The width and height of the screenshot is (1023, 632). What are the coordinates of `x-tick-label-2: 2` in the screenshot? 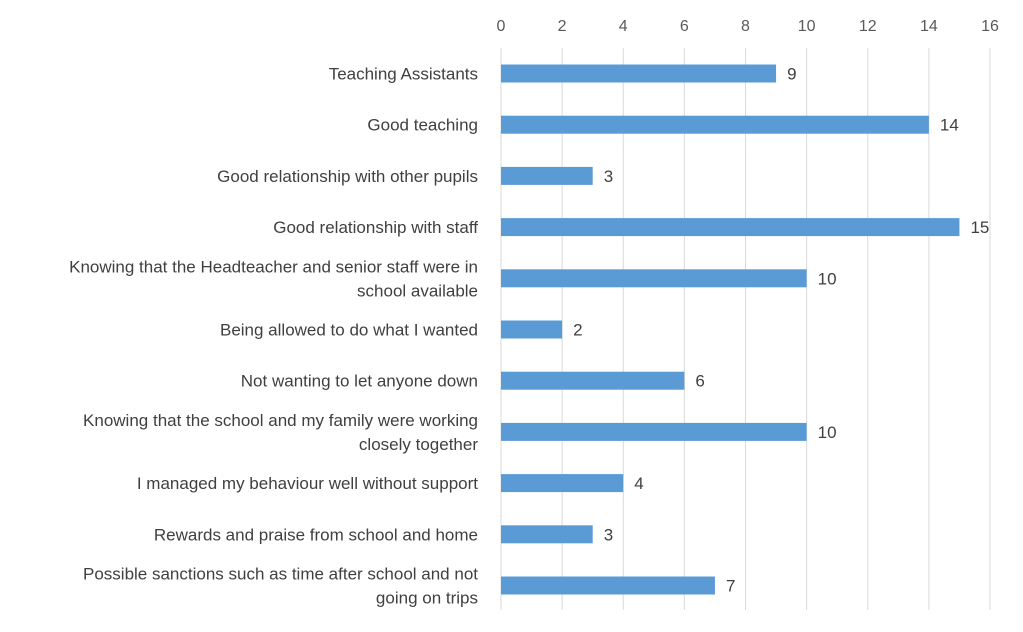 It's located at (562, 26).